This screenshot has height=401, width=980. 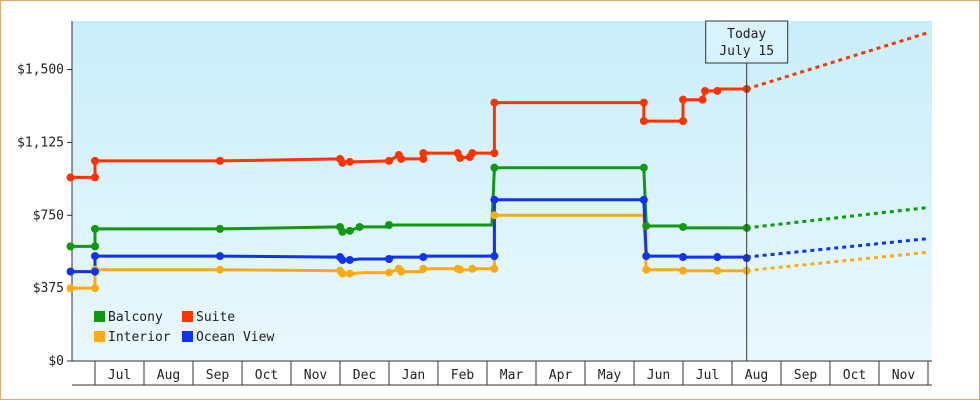 I want to click on y-tick-label: $375, so click(x=48, y=288).